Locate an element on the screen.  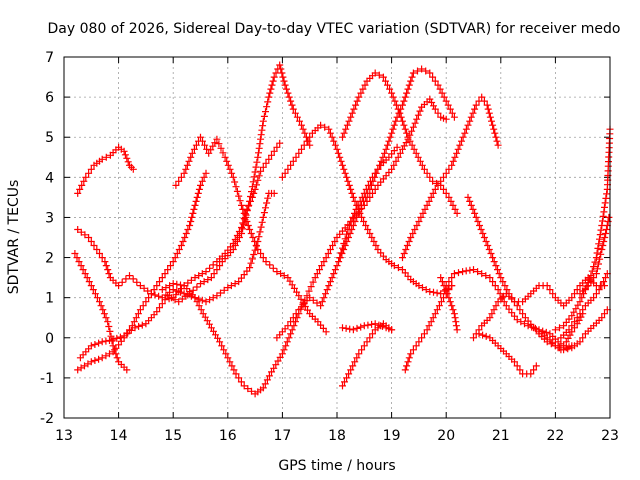
y-tick-label: -1 is located at coordinates (47, 379).